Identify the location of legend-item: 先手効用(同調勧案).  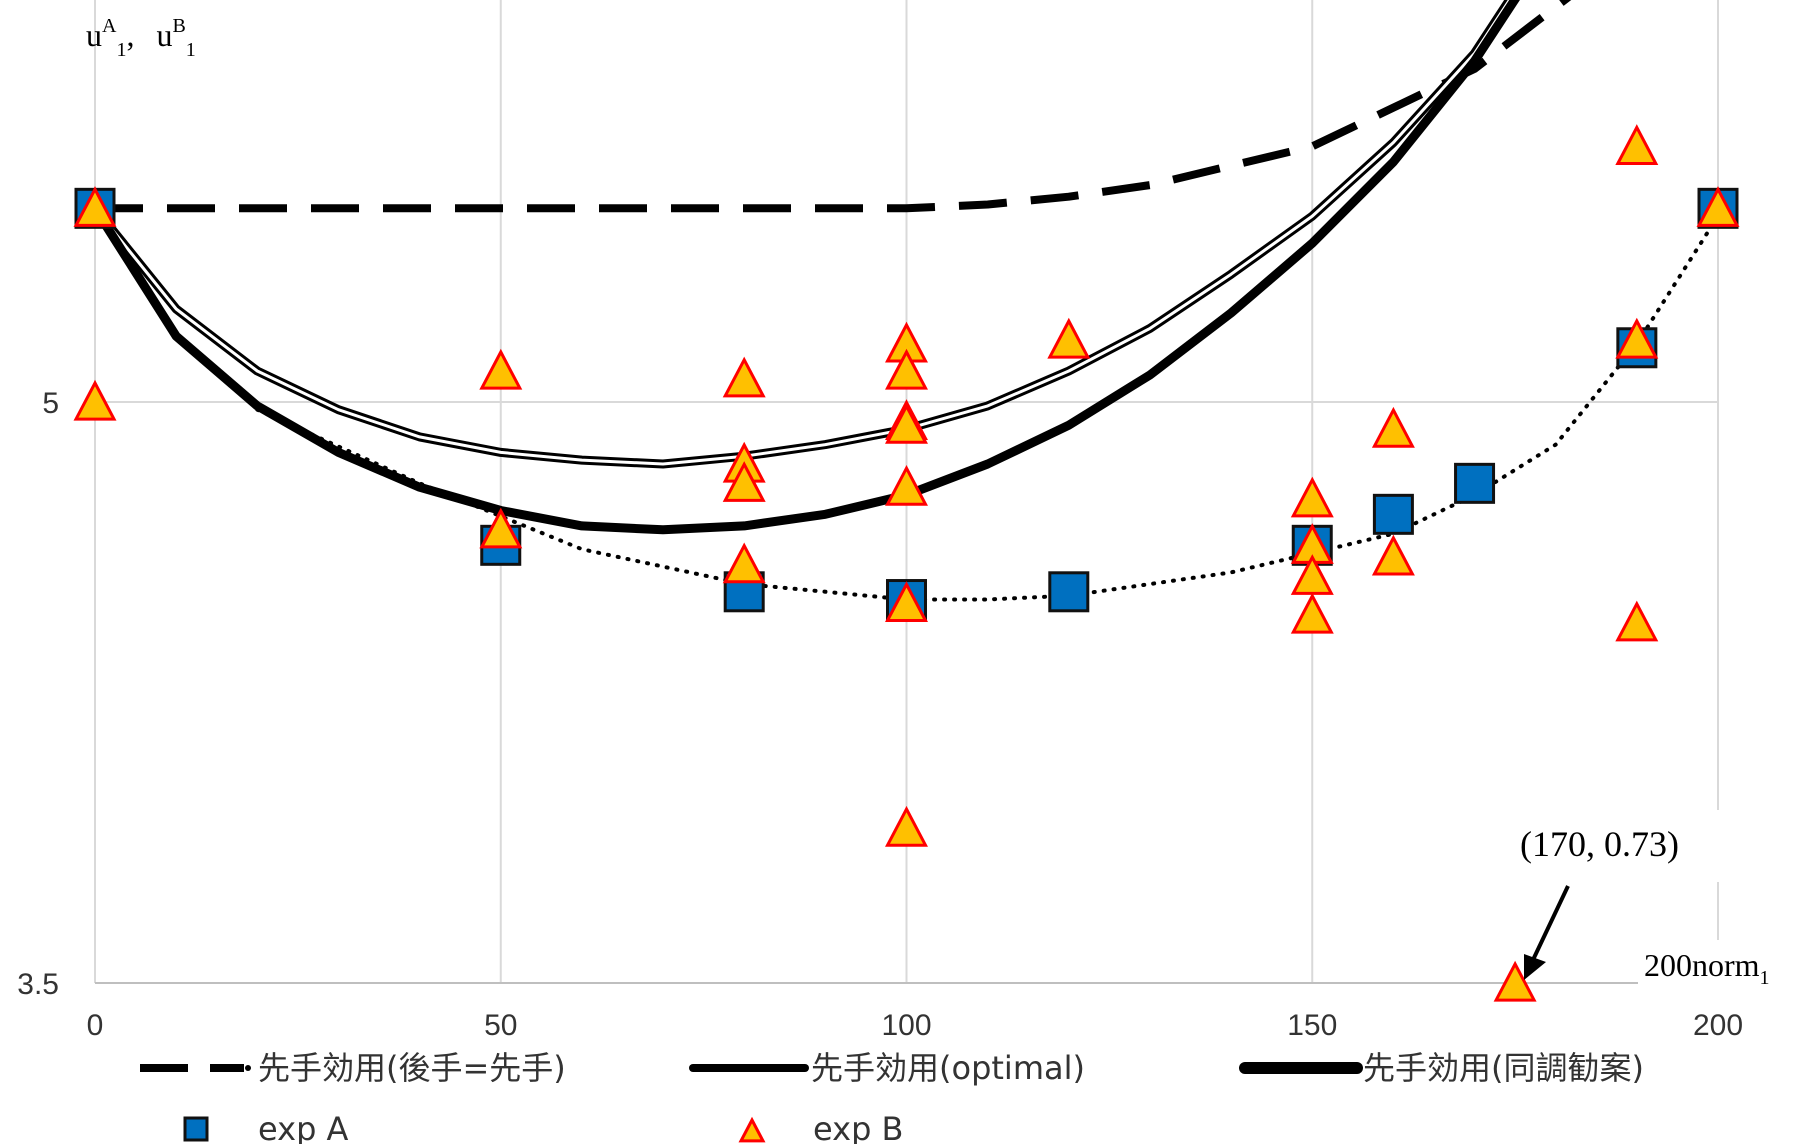
(1441, 1068).